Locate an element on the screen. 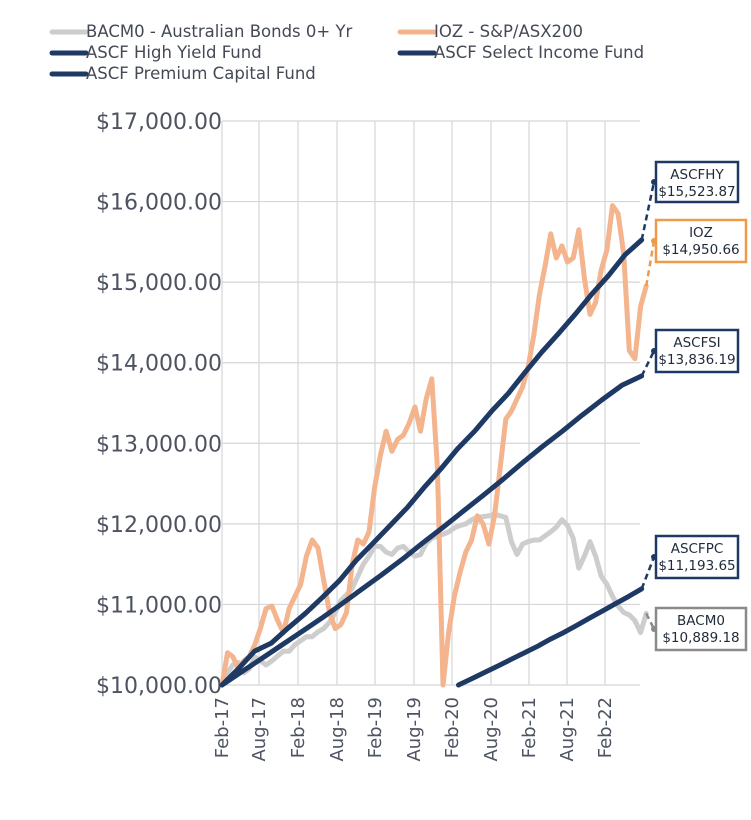 Image resolution: width=751 pixels, height=820 pixels. callout-value: $10,889.18 is located at coordinates (700, 638).